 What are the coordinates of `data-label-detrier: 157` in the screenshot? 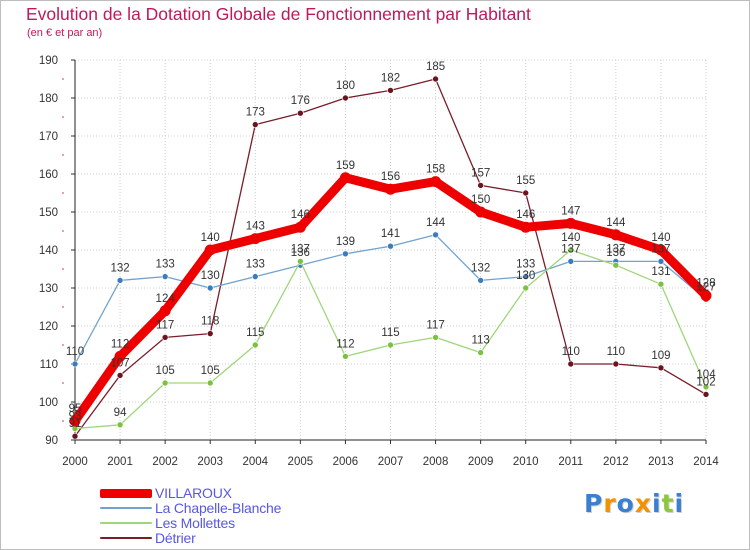 It's located at (480, 173).